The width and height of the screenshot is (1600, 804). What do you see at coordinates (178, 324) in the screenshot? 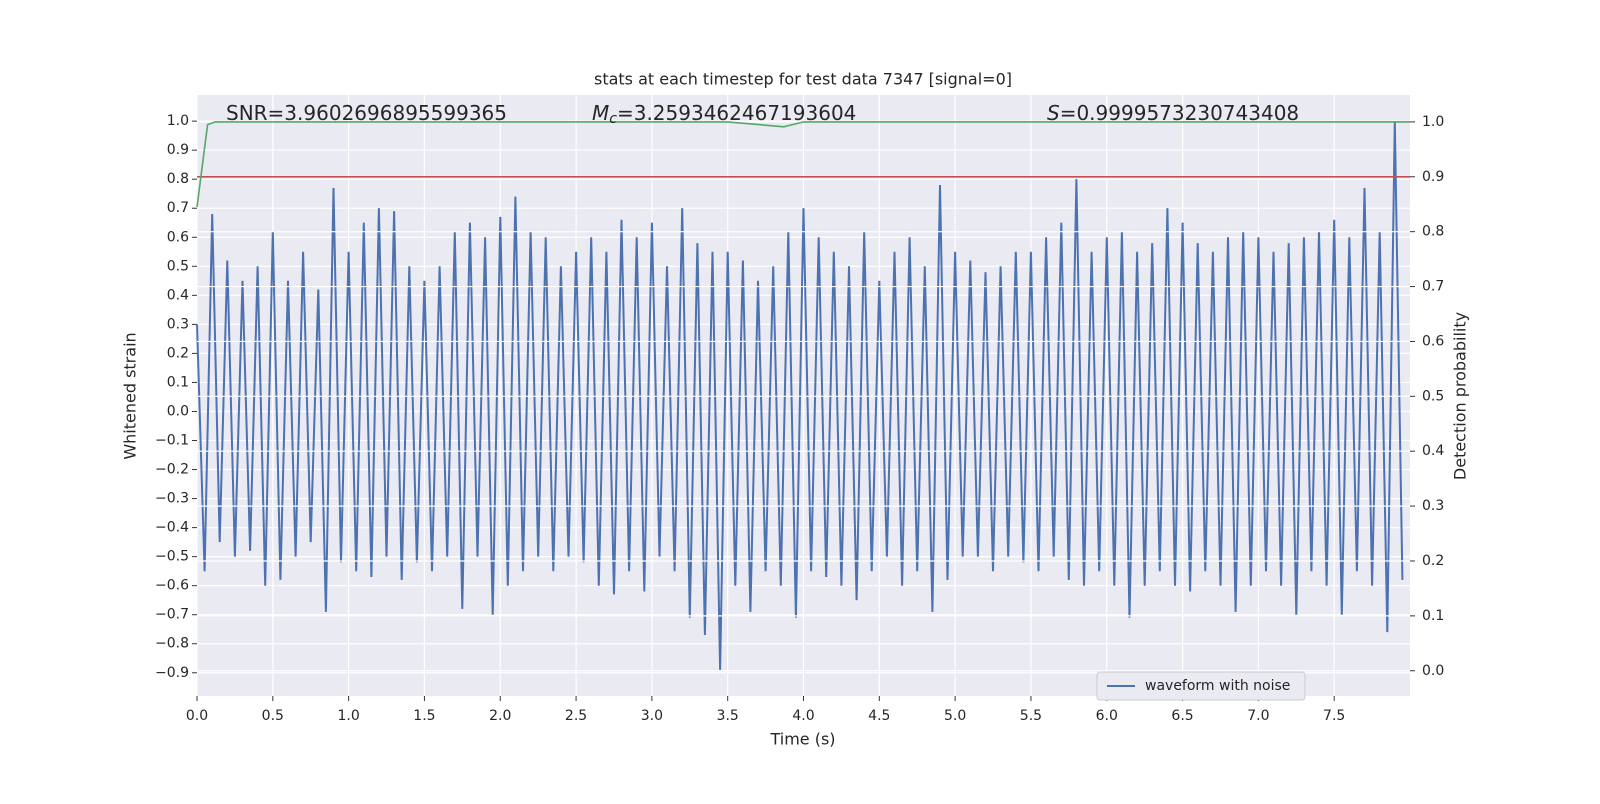
I see `yticks-label: 0.3` at bounding box center [178, 324].